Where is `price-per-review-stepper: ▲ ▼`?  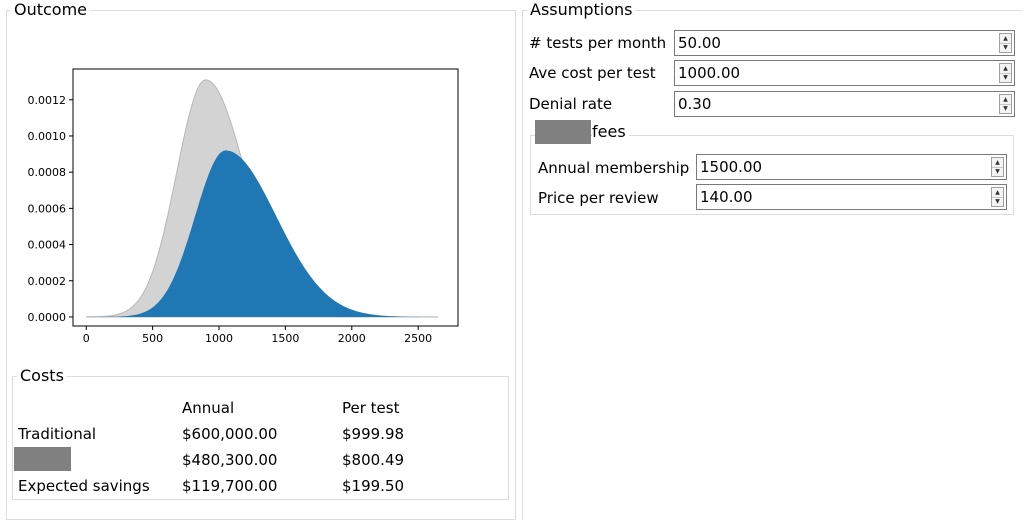 price-per-review-stepper: ▲ ▼ is located at coordinates (997, 197).